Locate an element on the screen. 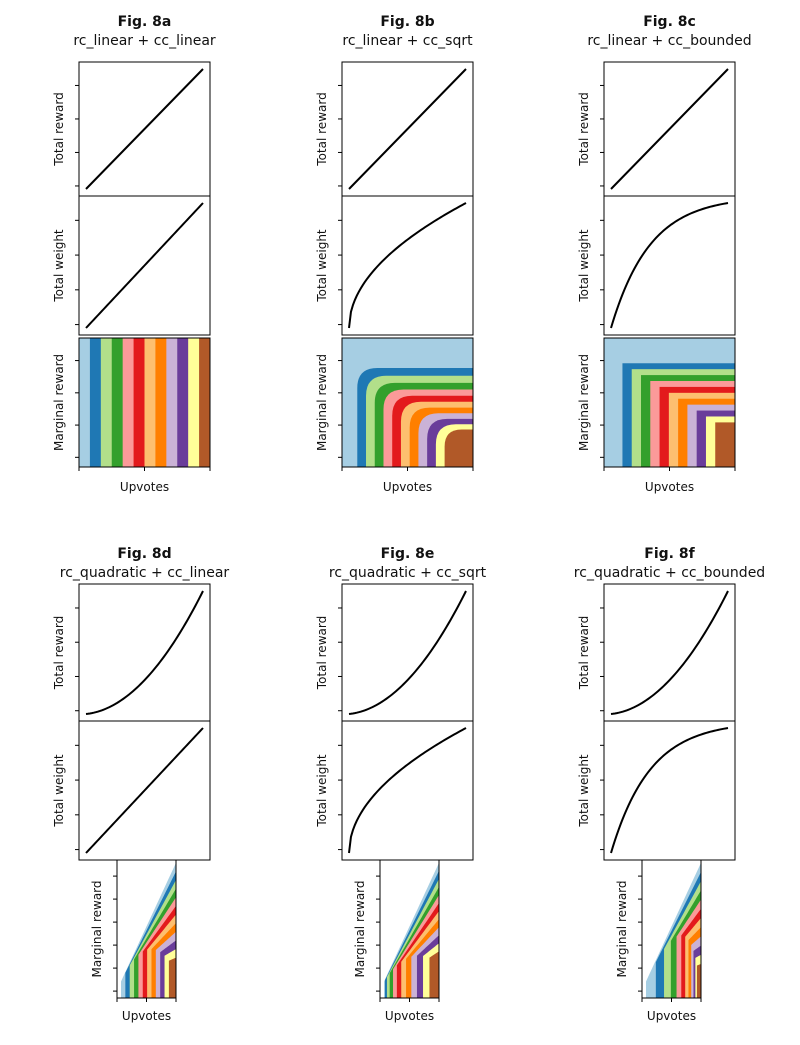 This screenshot has height=1045, width=800. figure-subtitle: rc_linear + cc_sqrt is located at coordinates (407, 41).